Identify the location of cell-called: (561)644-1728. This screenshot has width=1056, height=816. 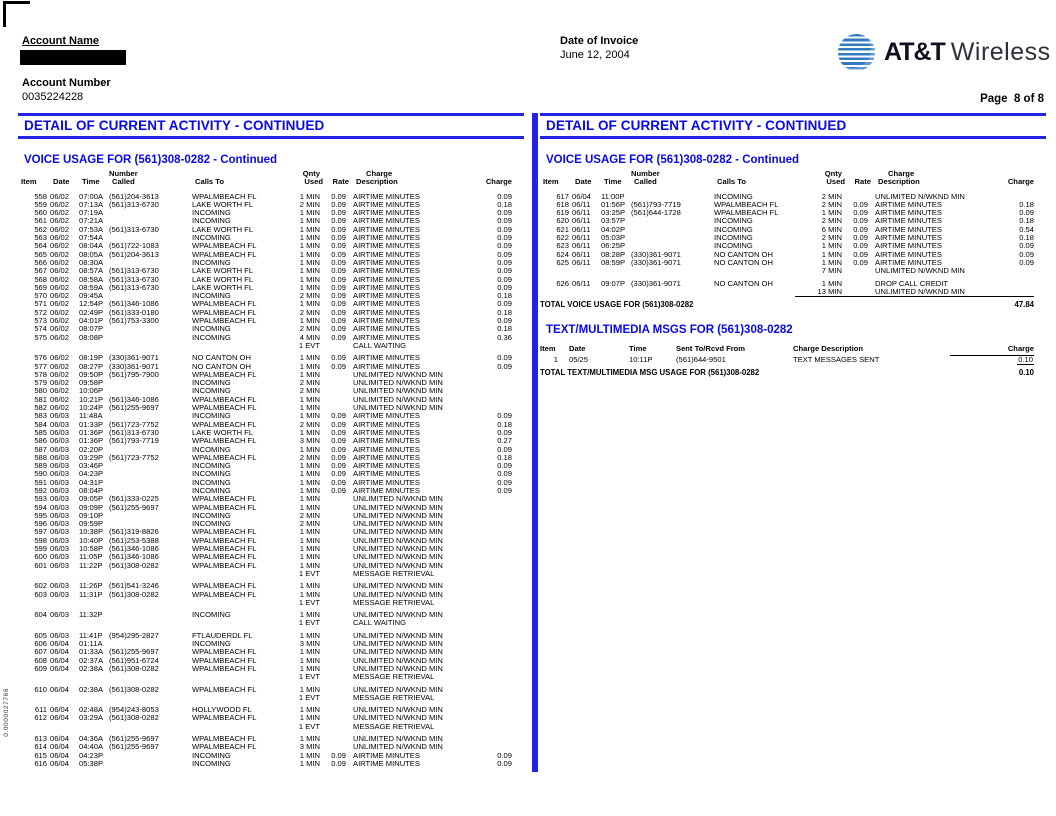
(656, 213).